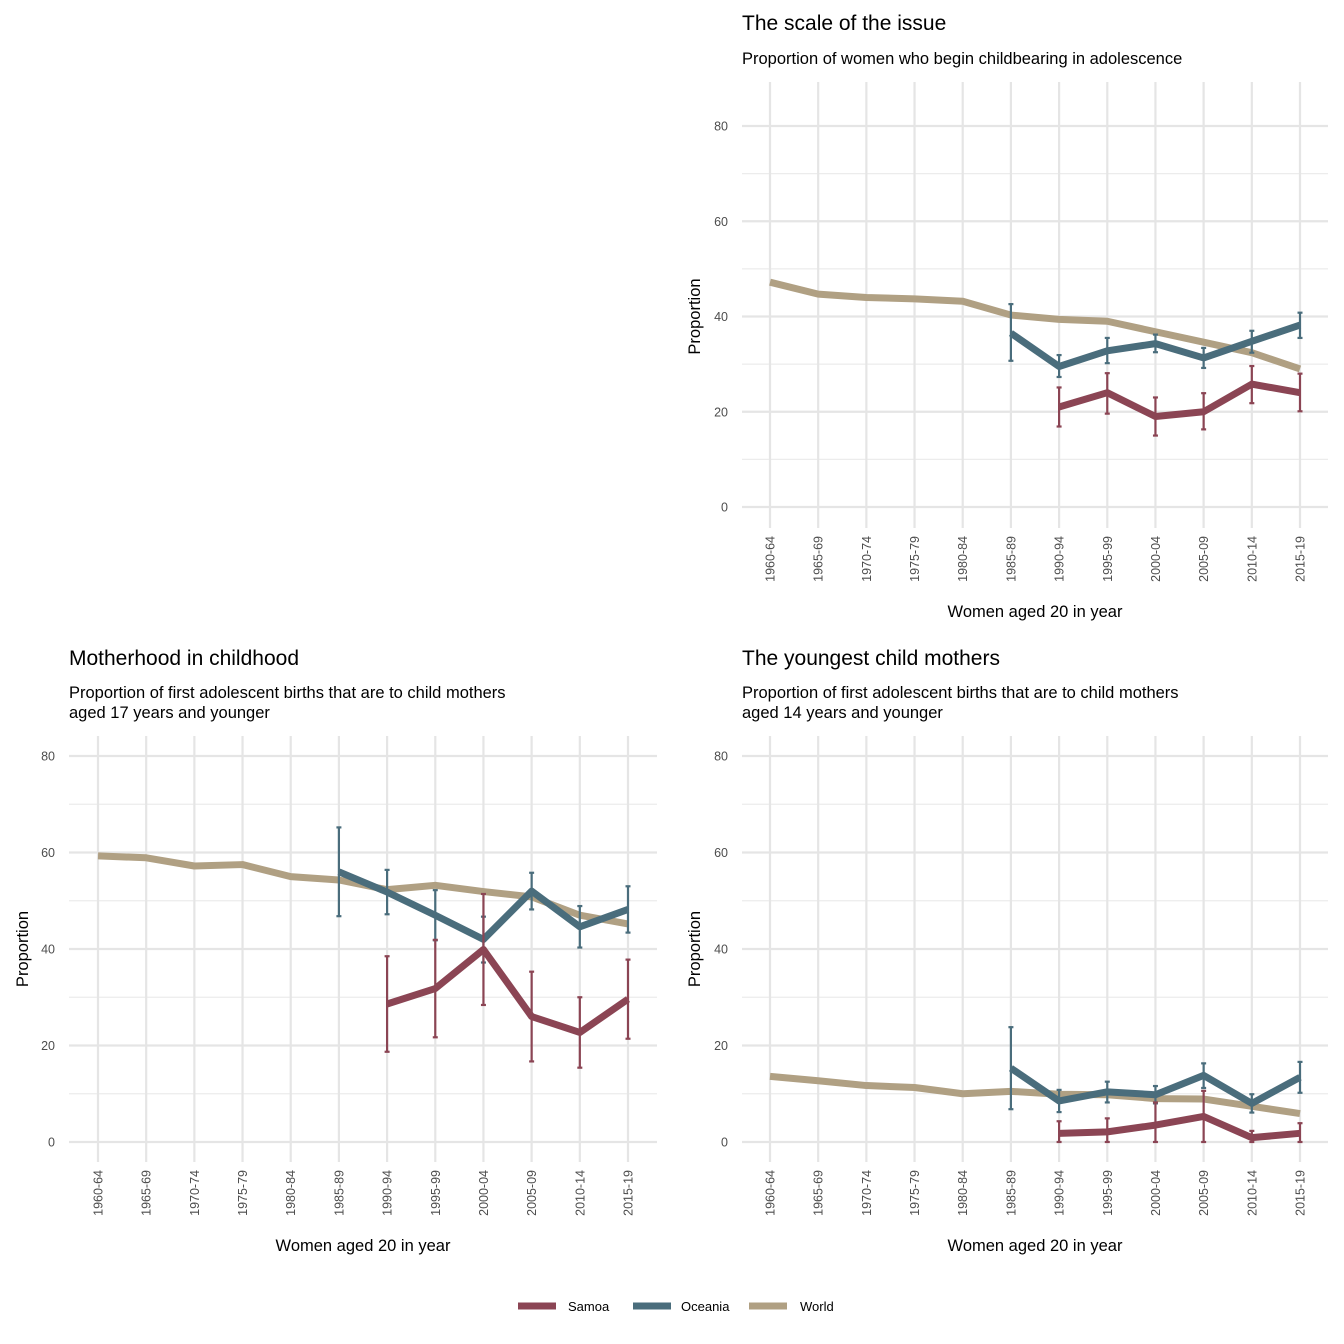  Describe the element at coordinates (705, 1306) in the screenshot. I see `legend-label-oceania: Oceania` at that location.